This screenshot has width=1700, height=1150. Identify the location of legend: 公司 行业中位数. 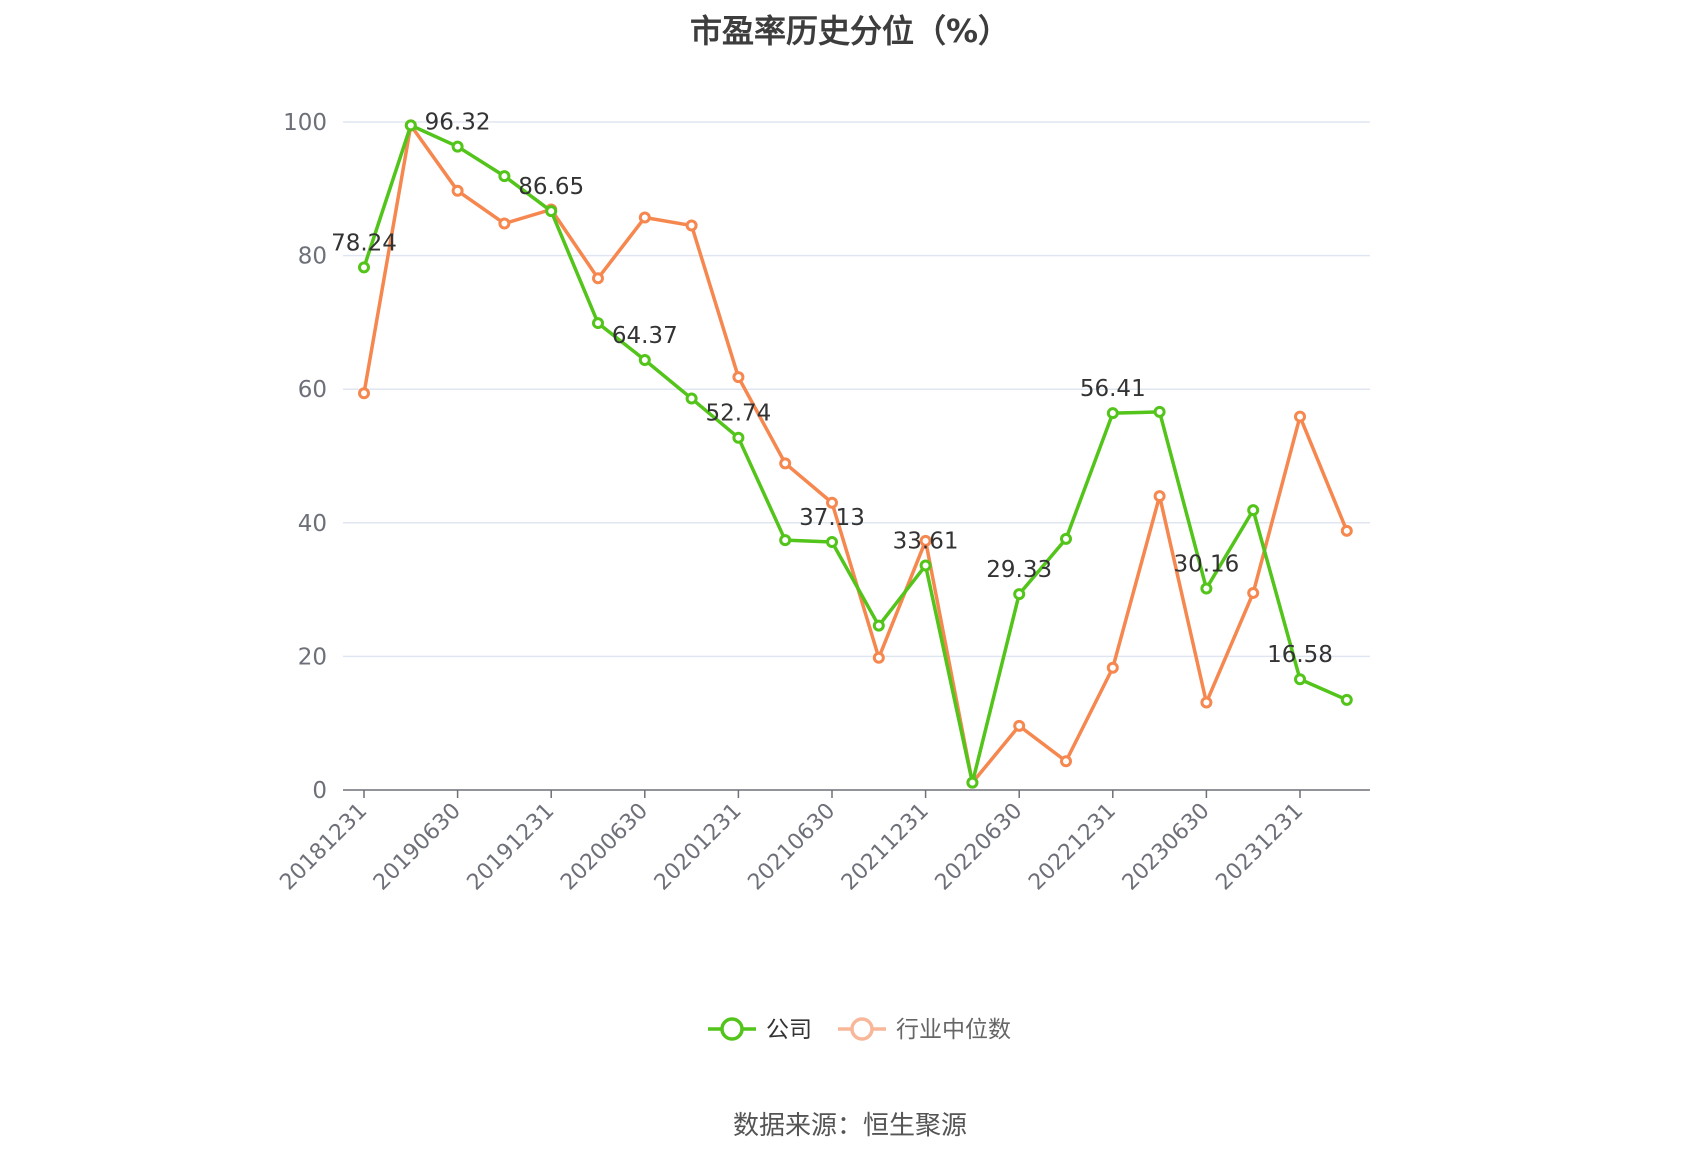
(859, 1030).